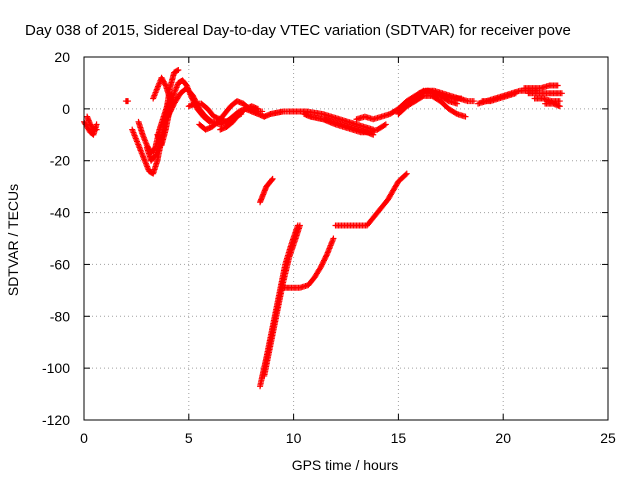 Image resolution: width=640 pixels, height=480 pixels. I want to click on x-tick-label: 0, so click(84, 438).